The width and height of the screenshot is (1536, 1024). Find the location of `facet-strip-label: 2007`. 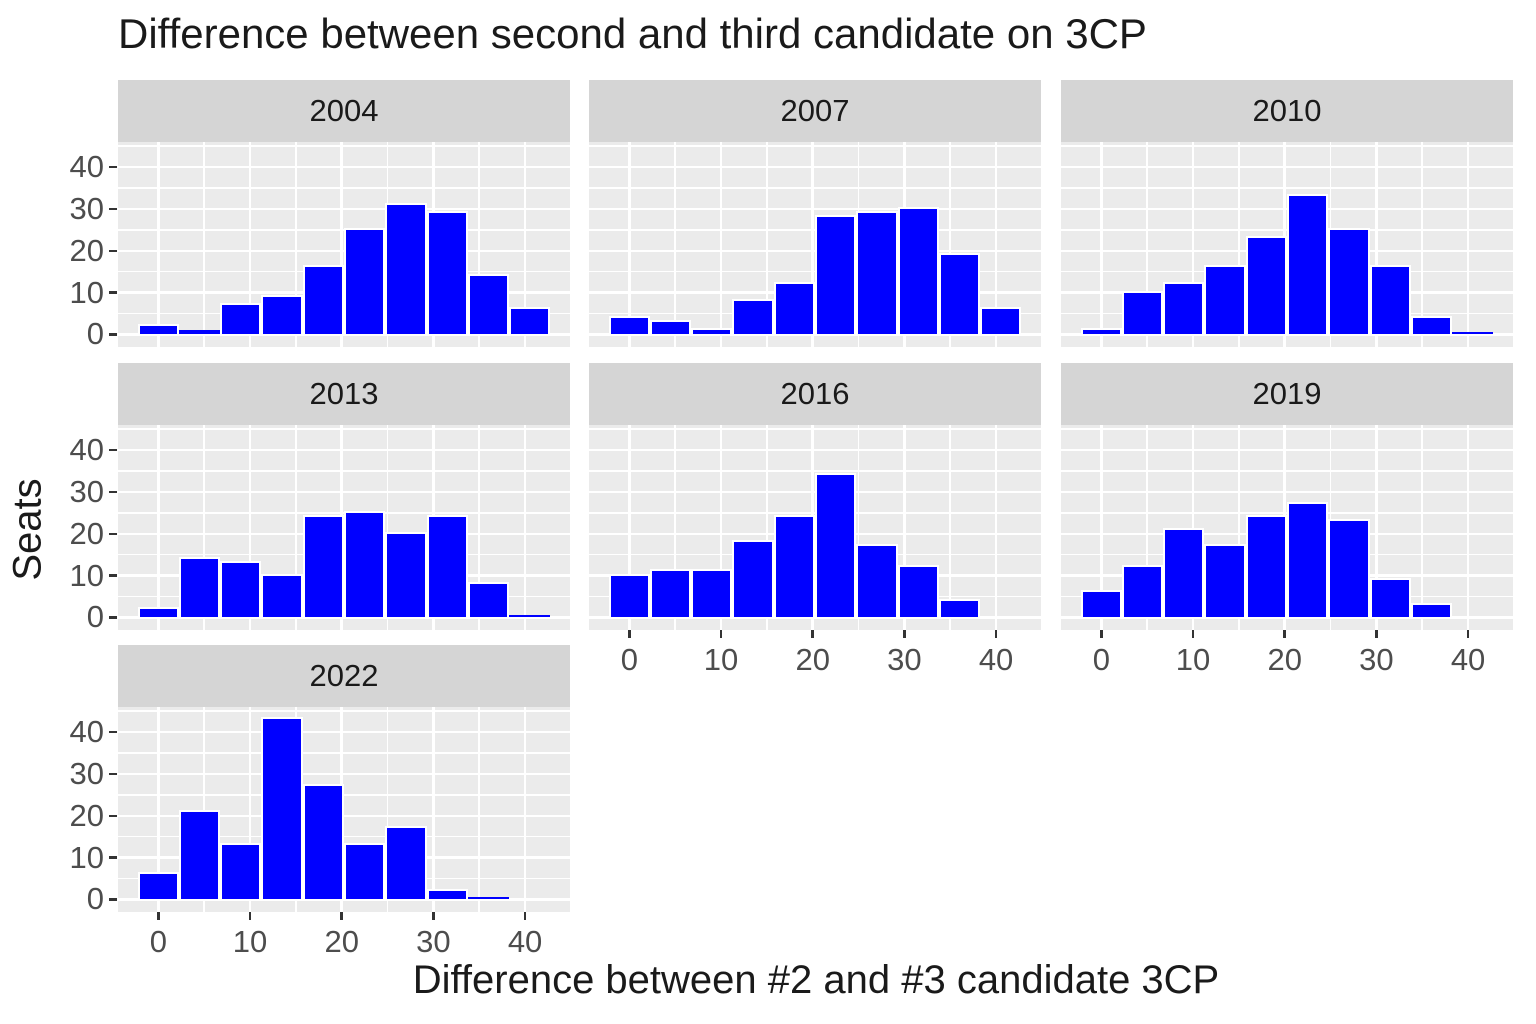

facet-strip-label: 2007 is located at coordinates (815, 110).